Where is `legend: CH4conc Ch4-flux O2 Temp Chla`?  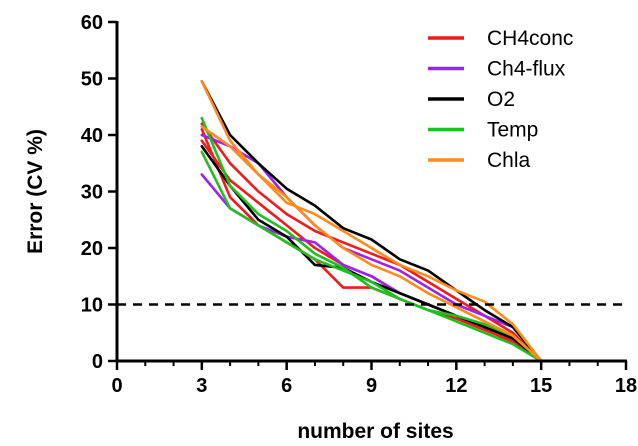
legend: CH4conc Ch4-flux O2 Temp Chla is located at coordinates (500, 99).